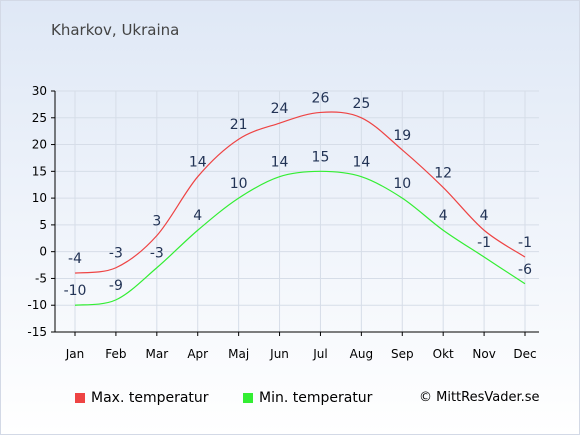  What do you see at coordinates (39, 145) in the screenshot?
I see `y-tick-label: 20` at bounding box center [39, 145].